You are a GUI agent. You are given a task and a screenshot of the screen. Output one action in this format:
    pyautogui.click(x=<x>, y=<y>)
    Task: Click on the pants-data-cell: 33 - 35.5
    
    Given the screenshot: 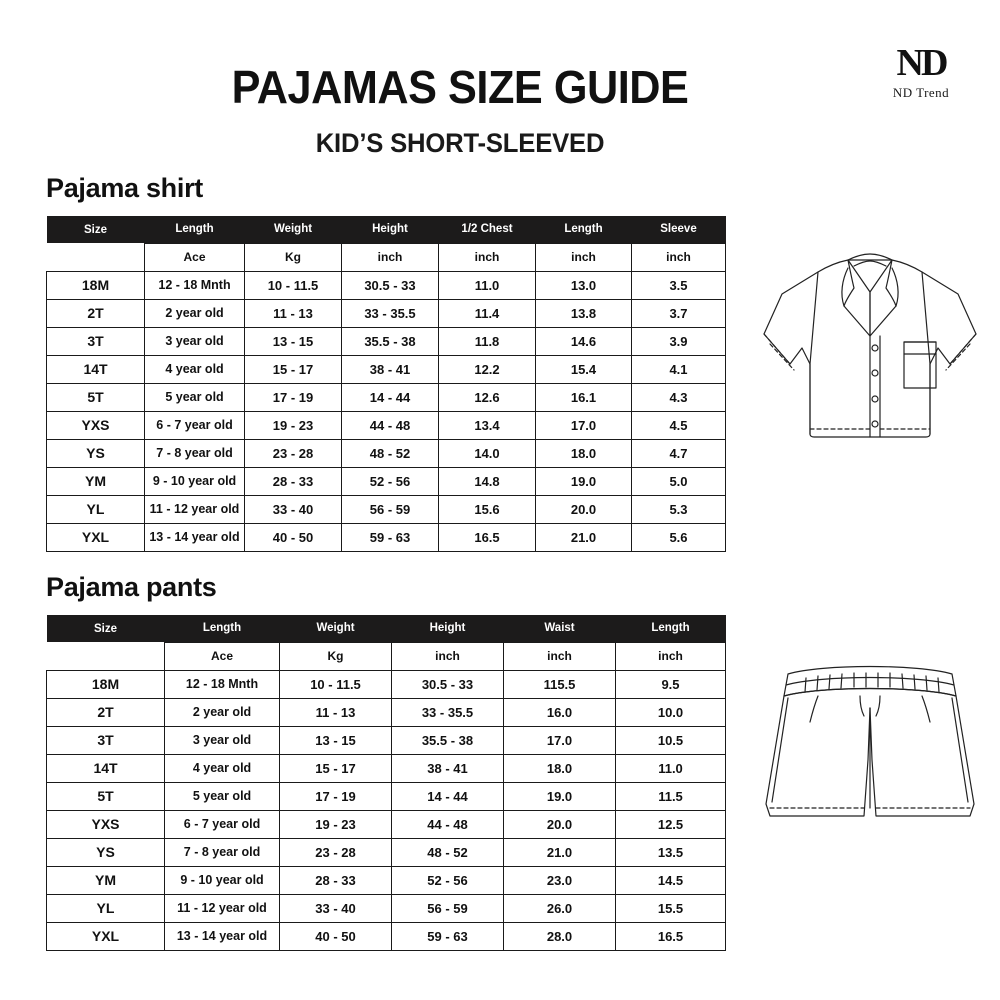 What is the action you would take?
    pyautogui.click(x=447, y=712)
    